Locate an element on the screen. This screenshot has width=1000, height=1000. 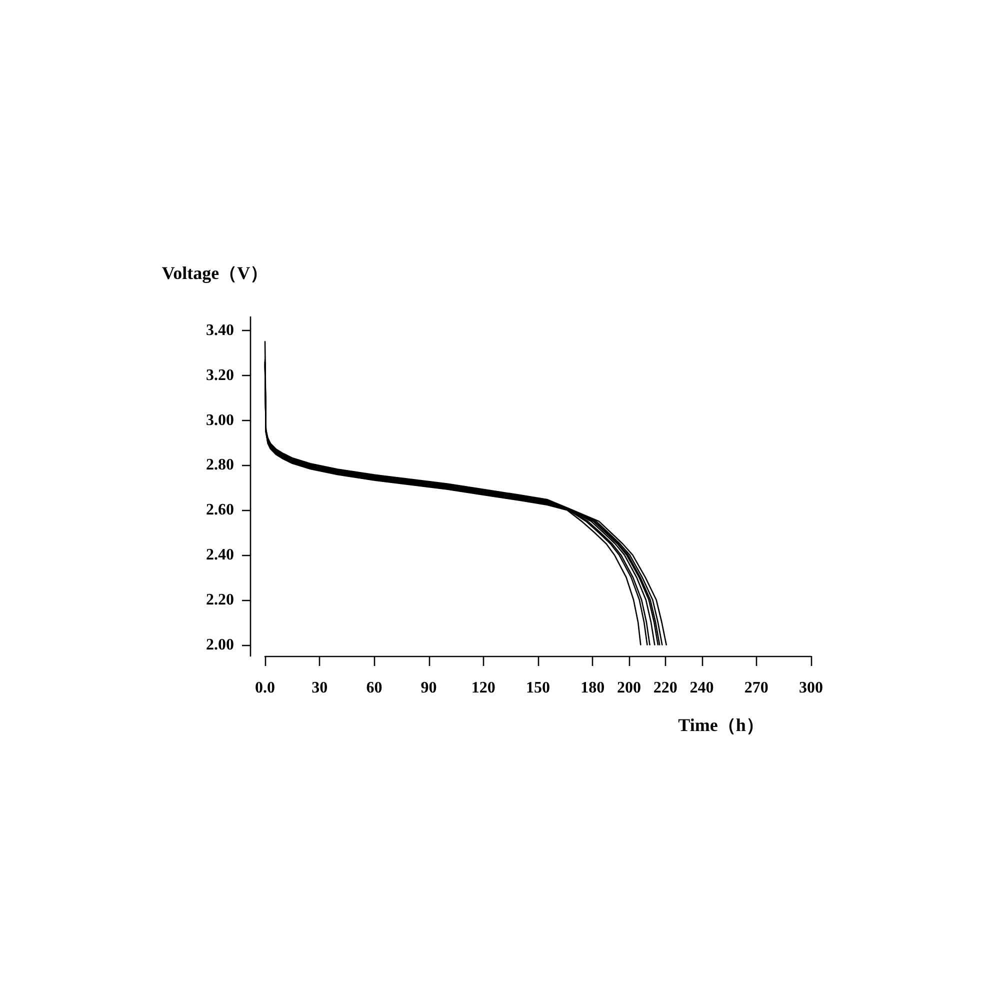
y-tick-label: 3.20 is located at coordinates (220, 375).